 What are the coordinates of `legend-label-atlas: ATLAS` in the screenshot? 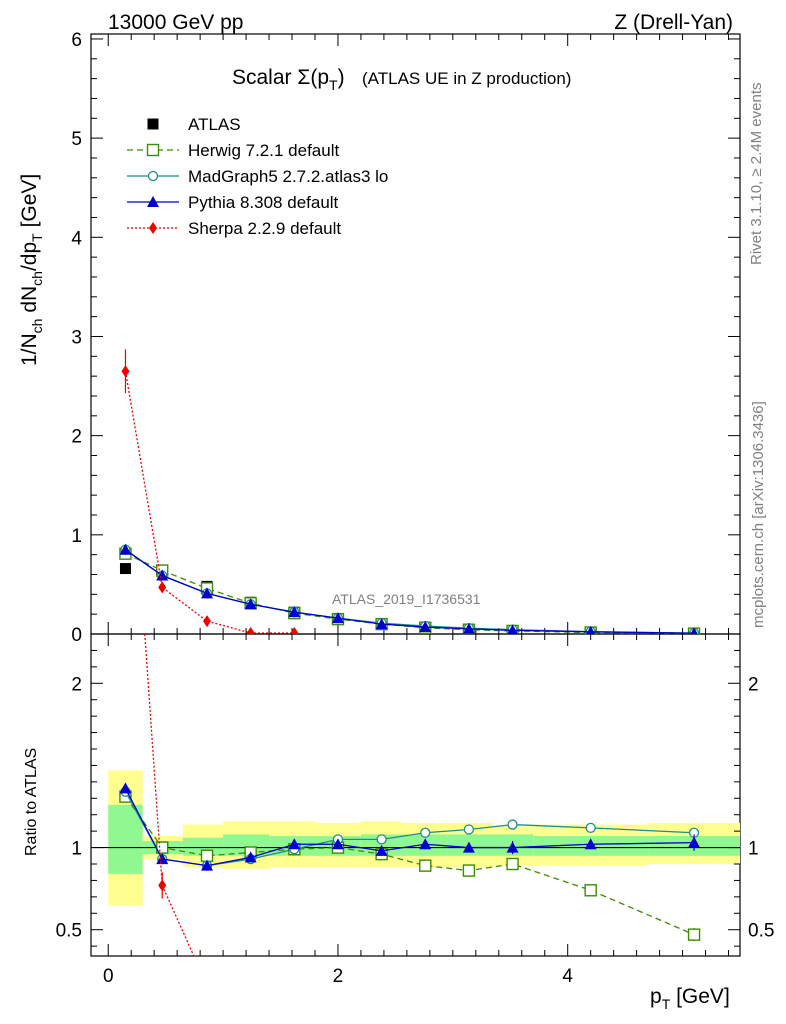 It's located at (214, 124).